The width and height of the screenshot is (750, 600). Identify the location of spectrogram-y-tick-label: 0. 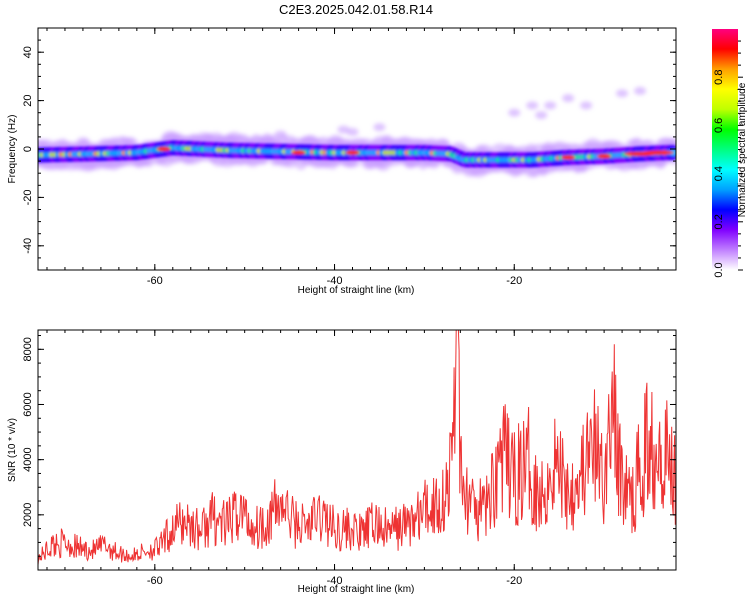
(28, 149).